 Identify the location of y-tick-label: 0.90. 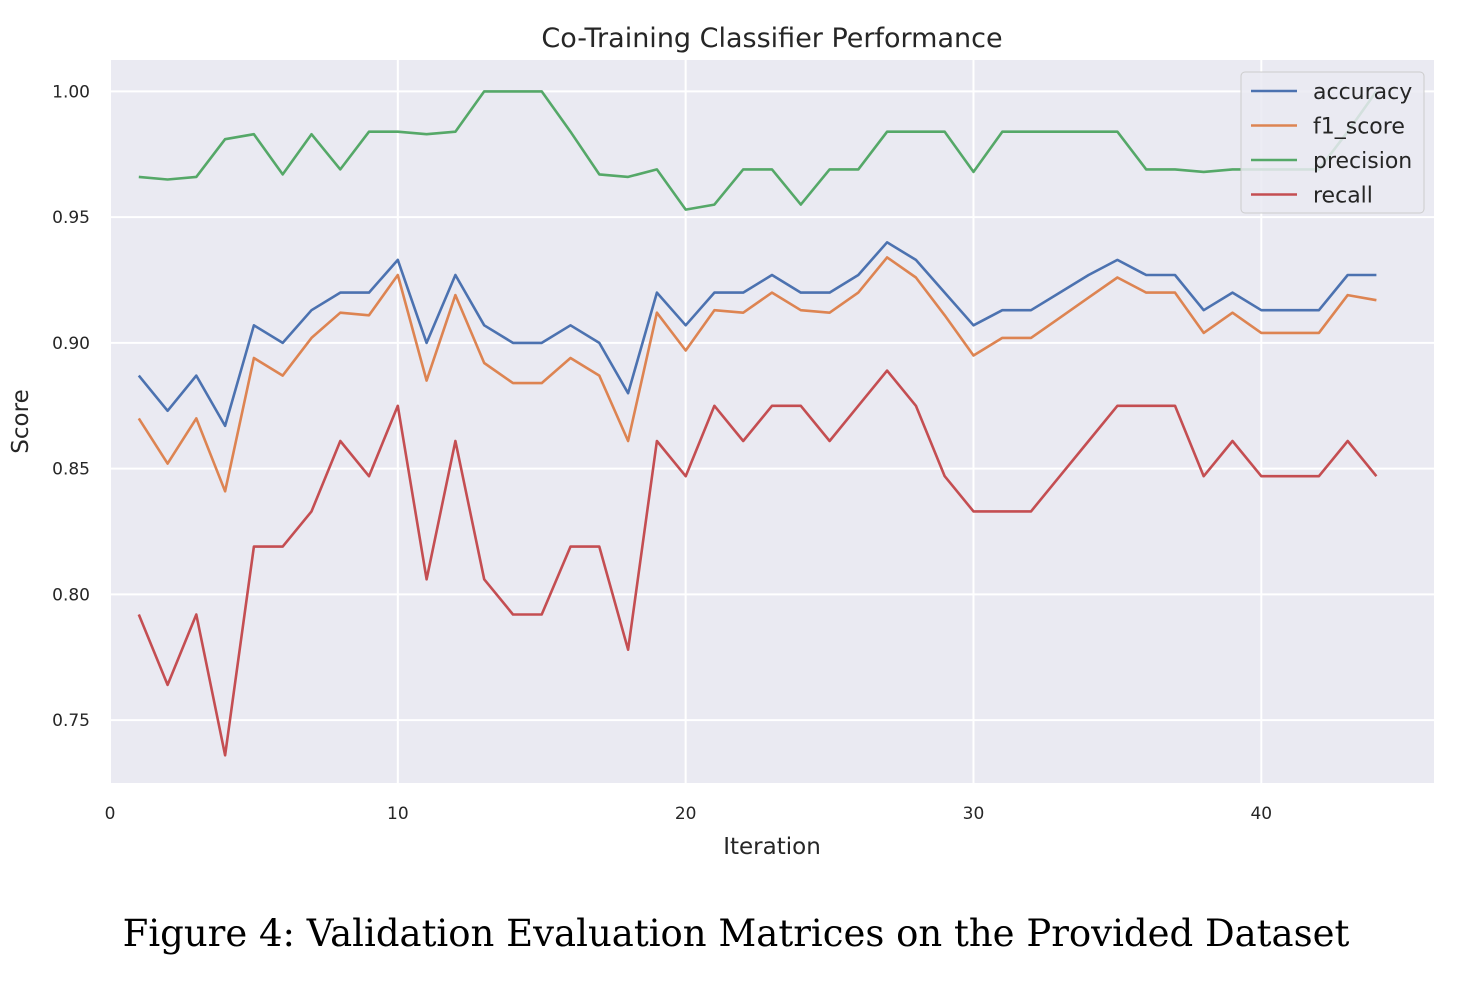
(71, 344).